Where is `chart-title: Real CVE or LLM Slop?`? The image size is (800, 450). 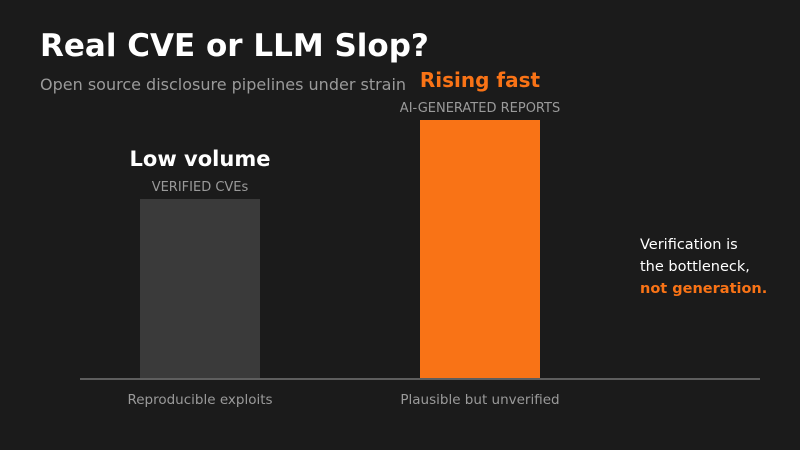 chart-title: Real CVE or LLM Slop? is located at coordinates (234, 46).